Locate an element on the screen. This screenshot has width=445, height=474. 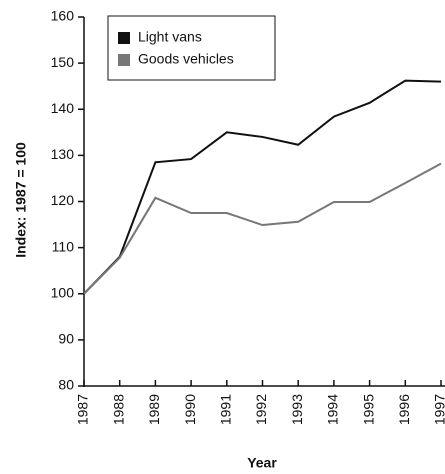
y-tick-label: 140 is located at coordinates (63, 108).